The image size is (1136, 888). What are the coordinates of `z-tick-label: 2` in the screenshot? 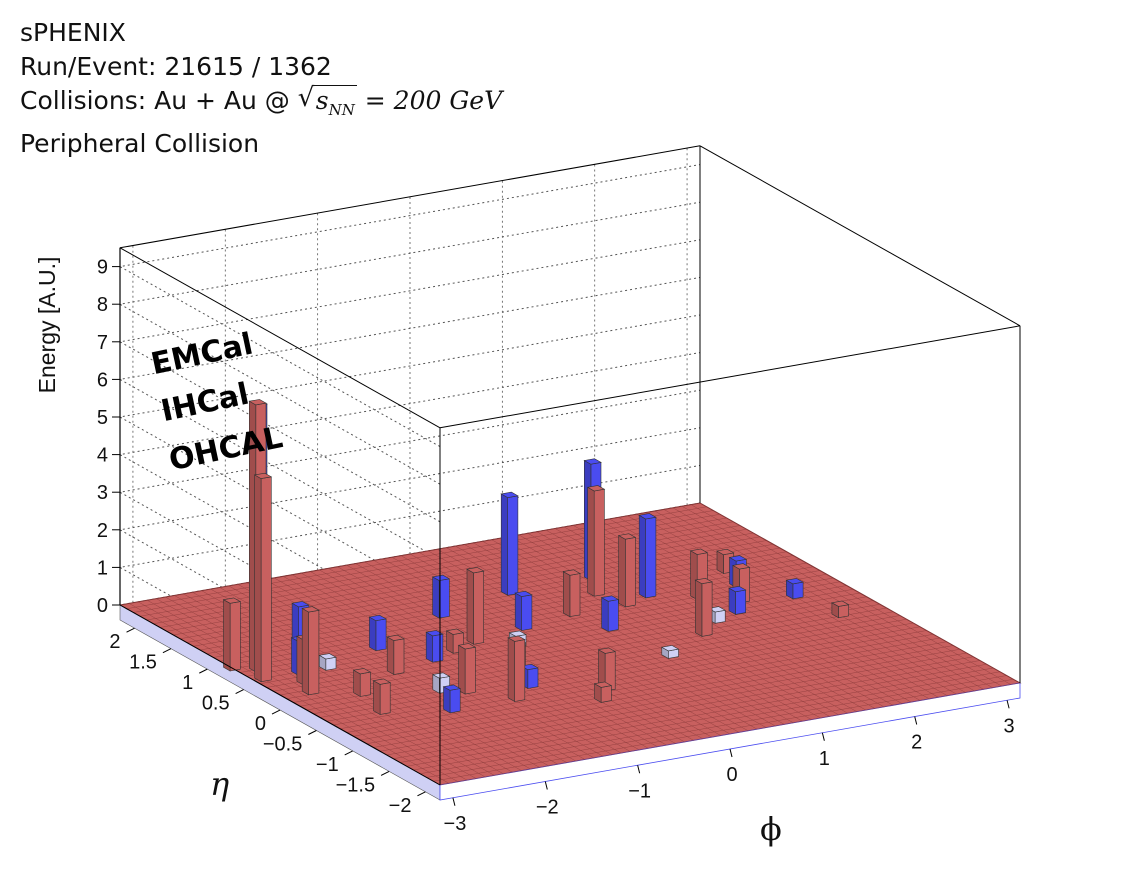 It's located at (102, 531).